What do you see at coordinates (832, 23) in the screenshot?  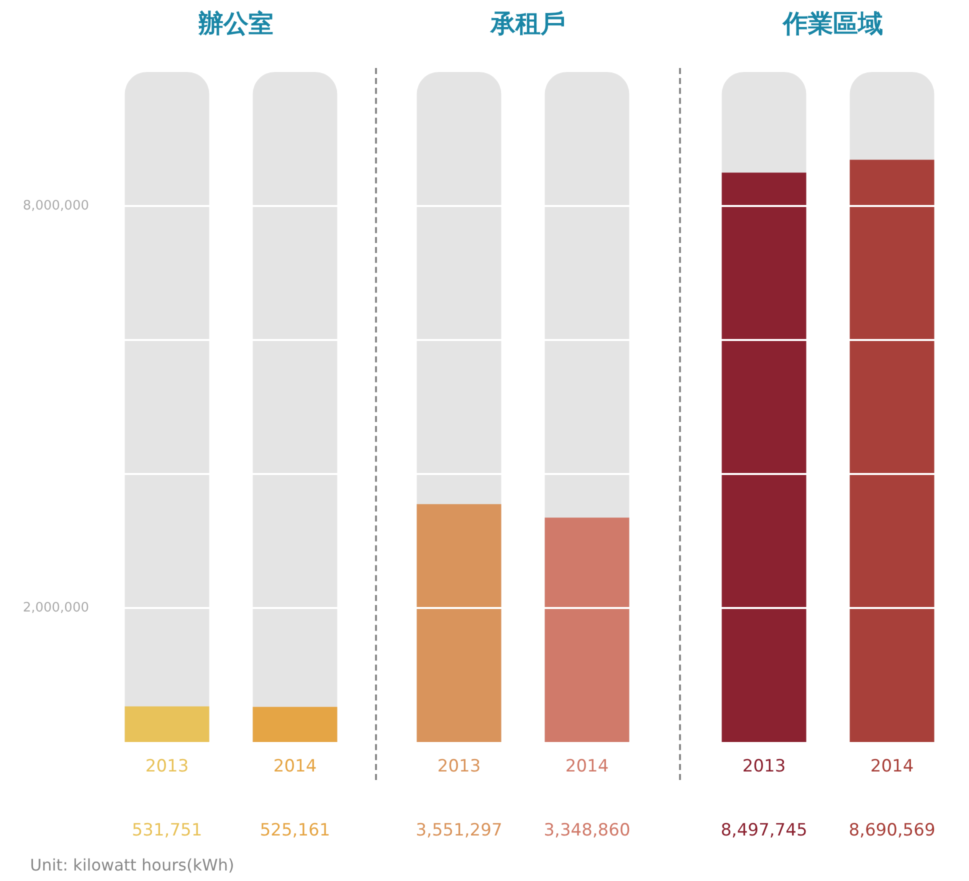 I see `chart-title: 作業區域` at bounding box center [832, 23].